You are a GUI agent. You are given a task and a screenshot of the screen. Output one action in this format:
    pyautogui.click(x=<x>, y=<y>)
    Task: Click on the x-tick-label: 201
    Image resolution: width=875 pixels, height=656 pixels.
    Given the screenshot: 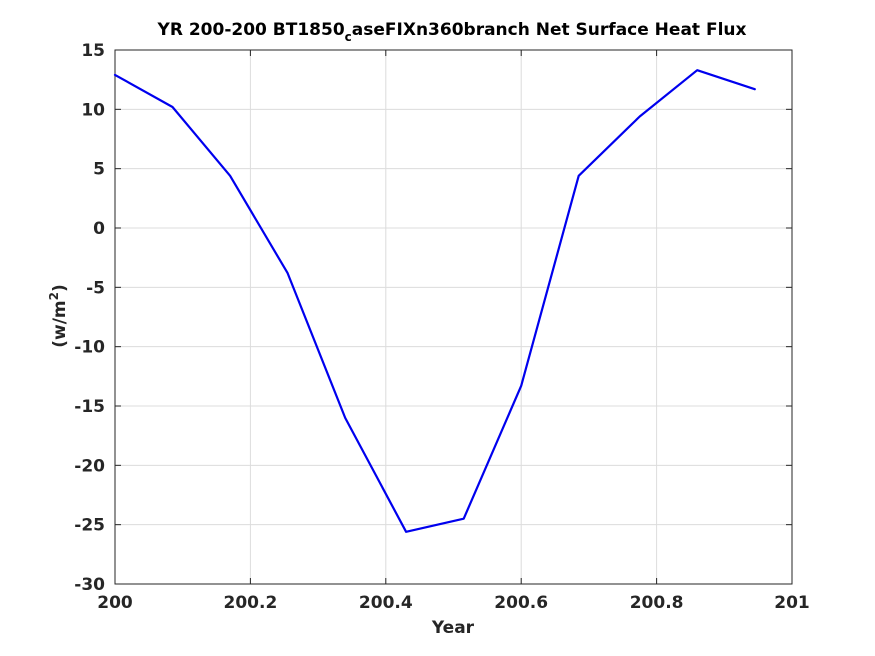 What is the action you would take?
    pyautogui.click(x=792, y=603)
    